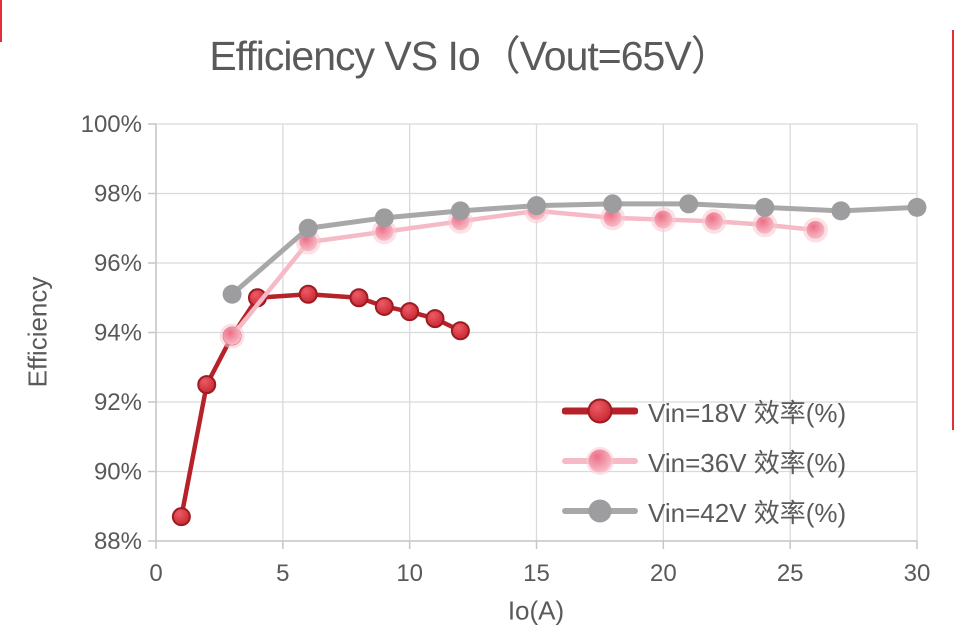 The height and width of the screenshot is (637, 954). I want to click on legend-item: Vin=18V 效率(%), so click(704, 411).